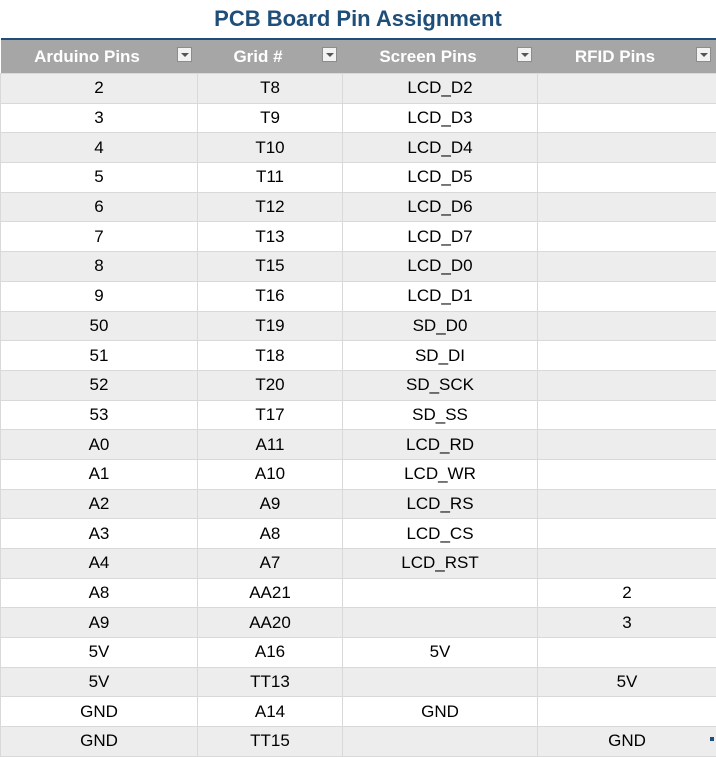 Image resolution: width=716 pixels, height=757 pixels. I want to click on cell-screen-pin: LCD_CS, so click(440, 534).